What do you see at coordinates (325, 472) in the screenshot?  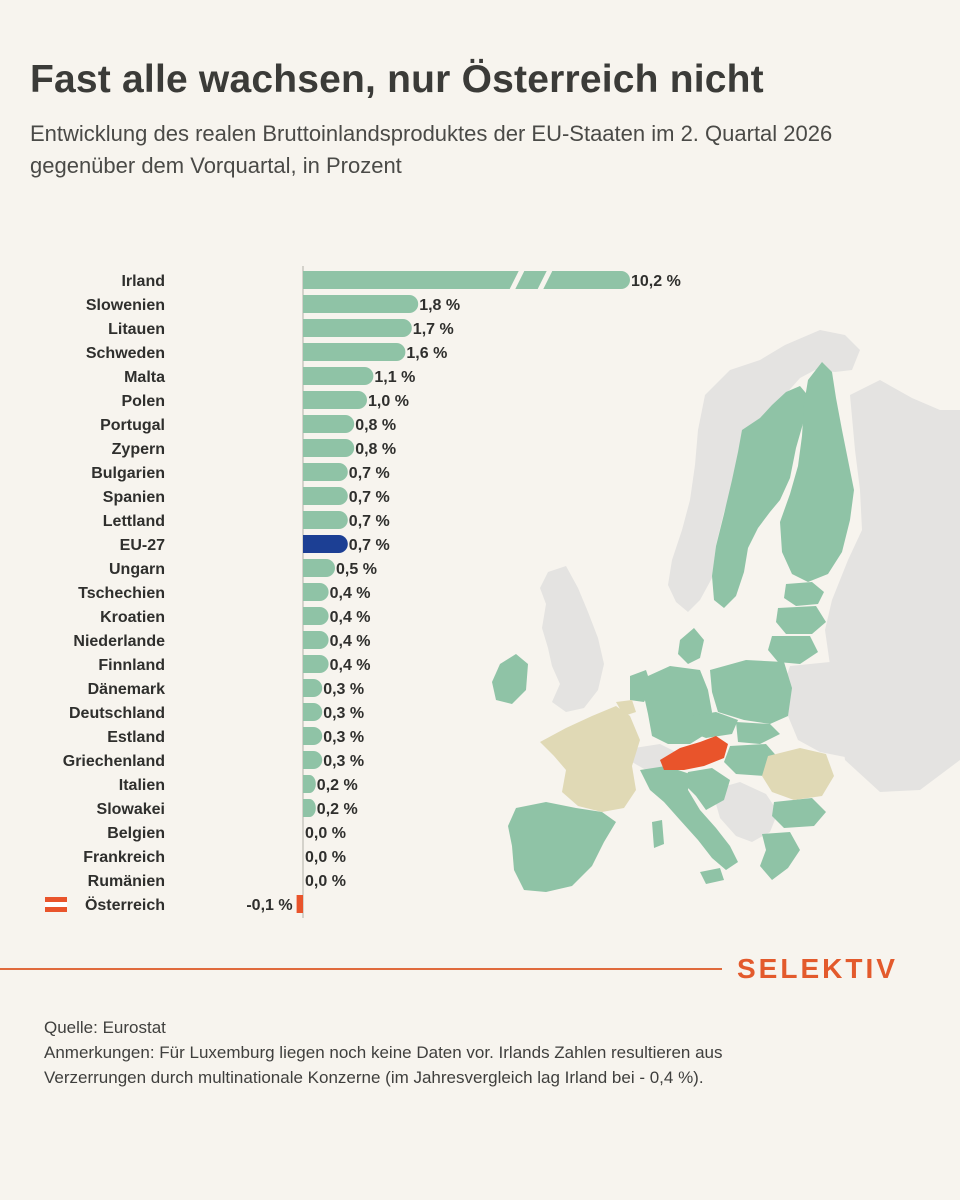 I see `bar-bulgarien` at bounding box center [325, 472].